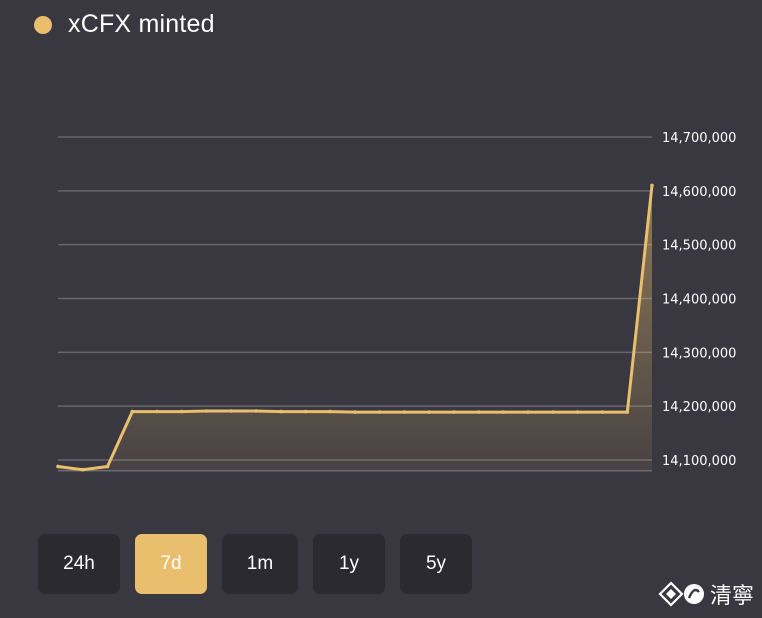 This screenshot has width=762, height=618. What do you see at coordinates (260, 564) in the screenshot?
I see `timeframe-1m-button: 1m` at bounding box center [260, 564].